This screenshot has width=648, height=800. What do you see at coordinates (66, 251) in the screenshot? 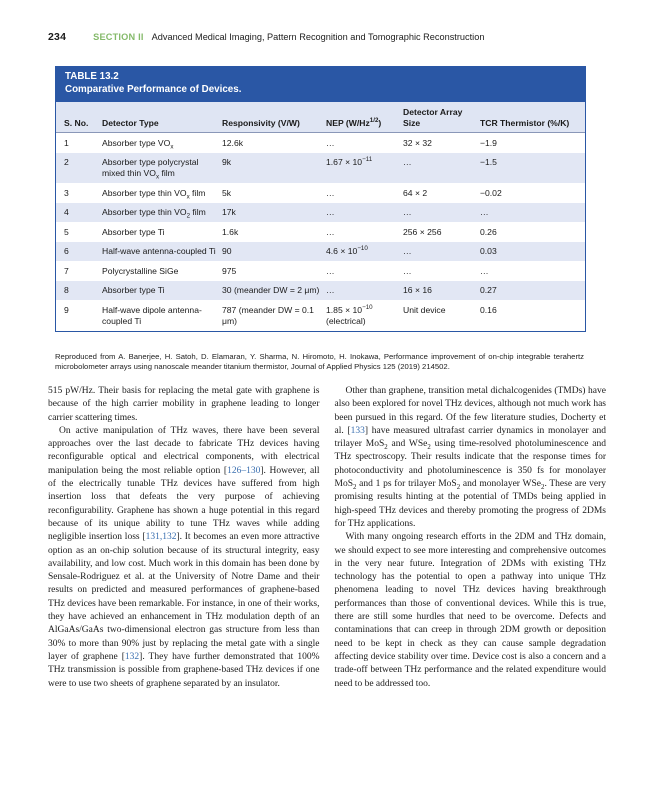
I see `table-cell: 6` at bounding box center [66, 251].